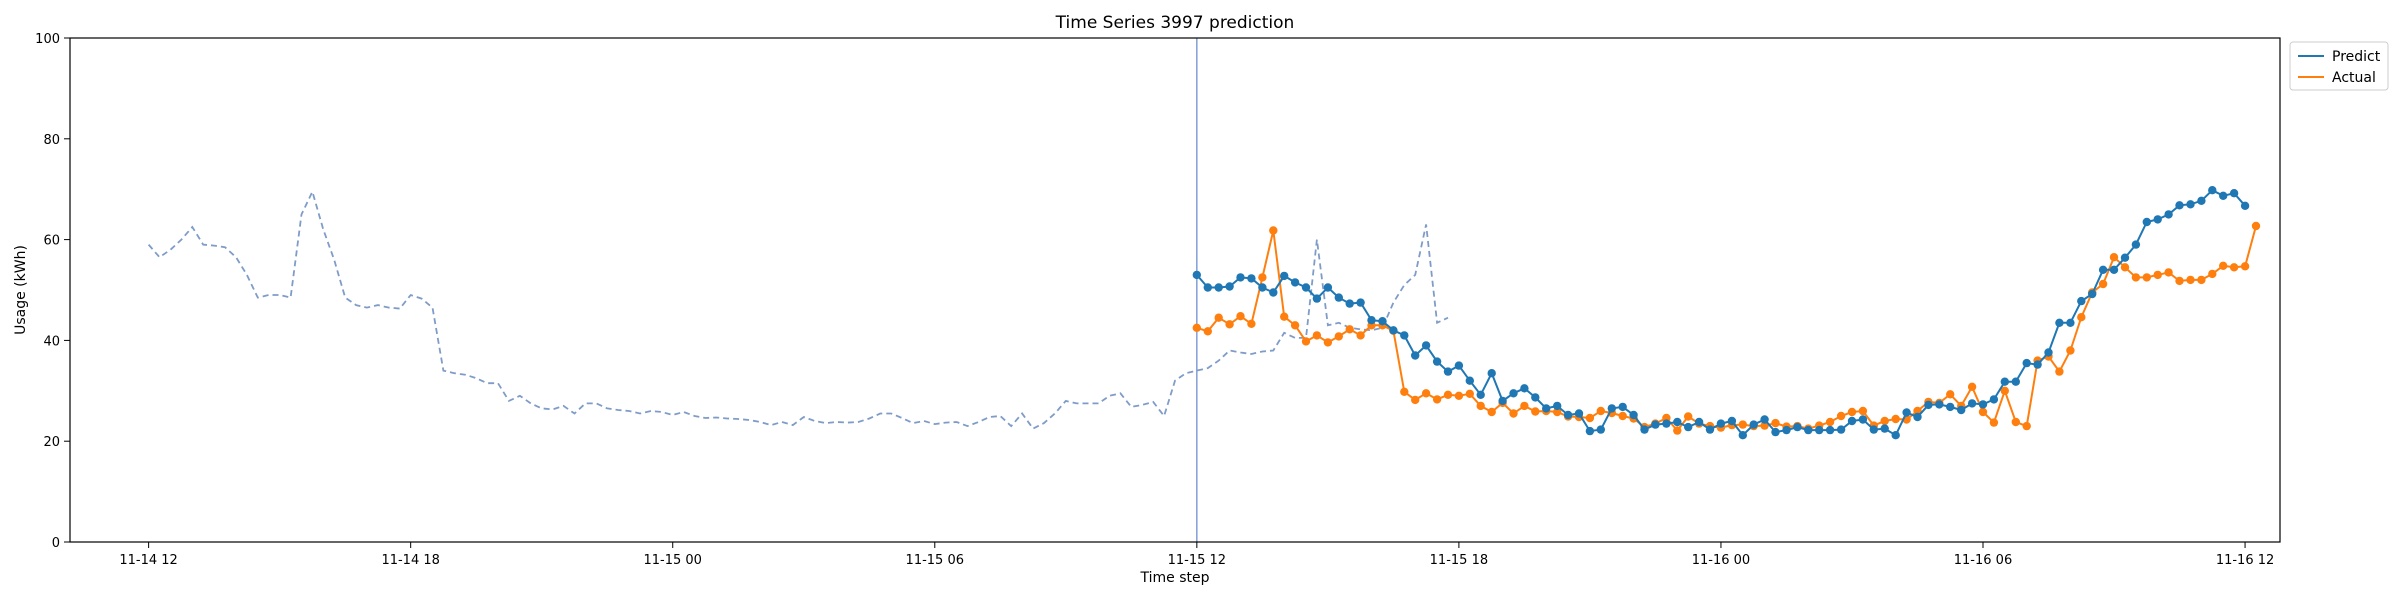  Describe the element at coordinates (148, 560) in the screenshot. I see `x-tick-label: 11-14 12` at that location.